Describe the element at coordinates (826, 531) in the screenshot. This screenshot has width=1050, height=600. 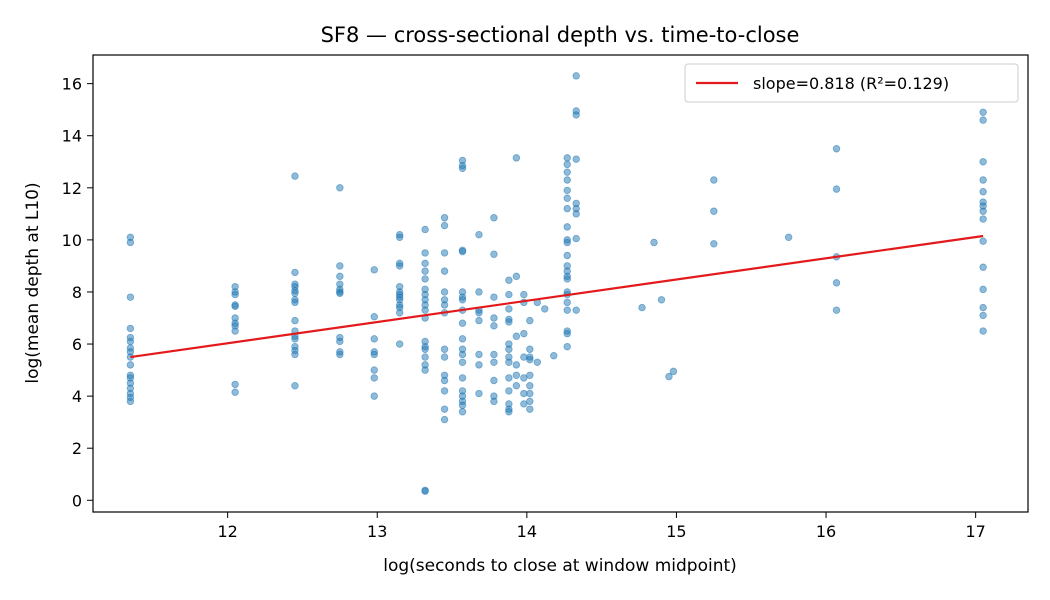
I see `x-tick-label: 16` at that location.